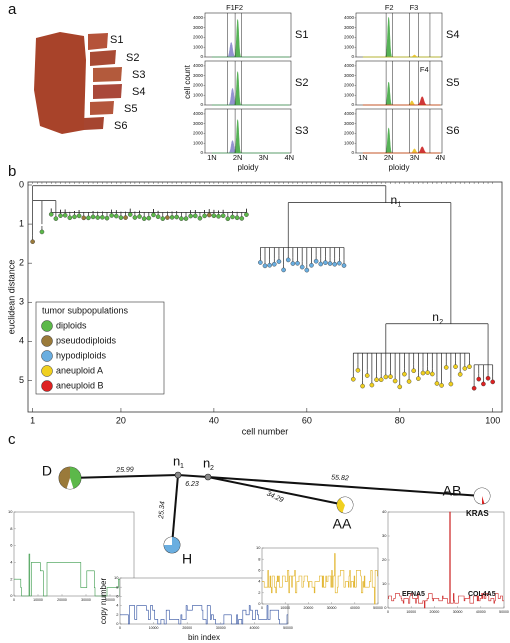  Describe the element at coordinates (100, 348) in the screenshot. I see `legend-box` at that location.